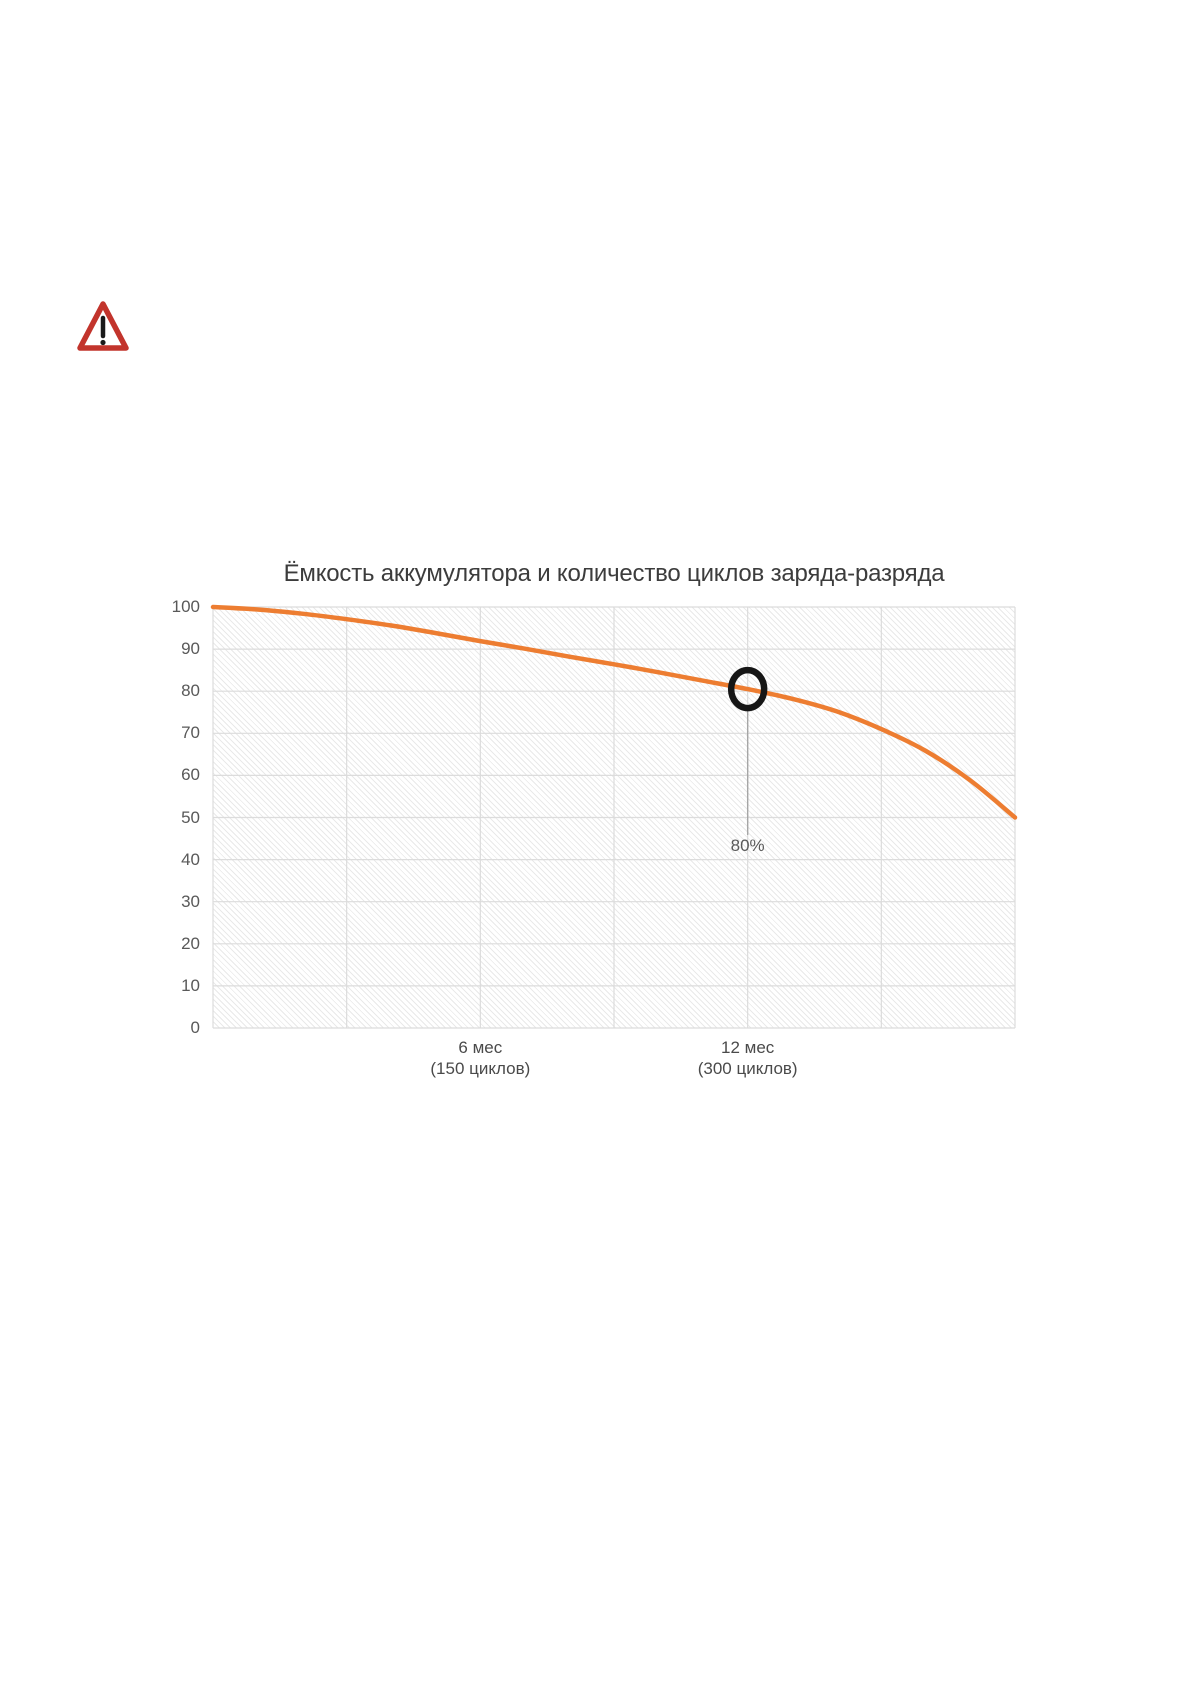 Image resolution: width=1191 pixels, height=1684 pixels. I want to click on x-axis-tick-label: 12 мес (300 циклов), so click(748, 1058).